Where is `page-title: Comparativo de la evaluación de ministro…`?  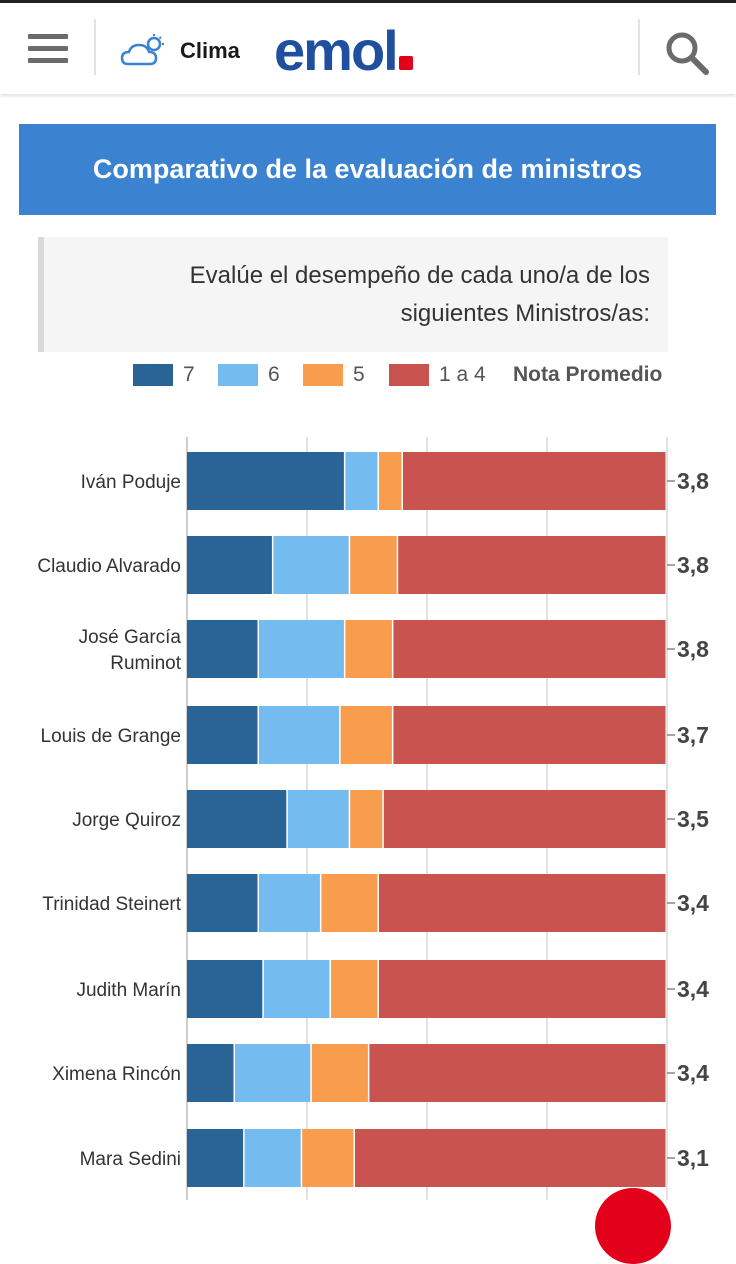
page-title: Comparativo de la evaluación de ministro… is located at coordinates (367, 169).